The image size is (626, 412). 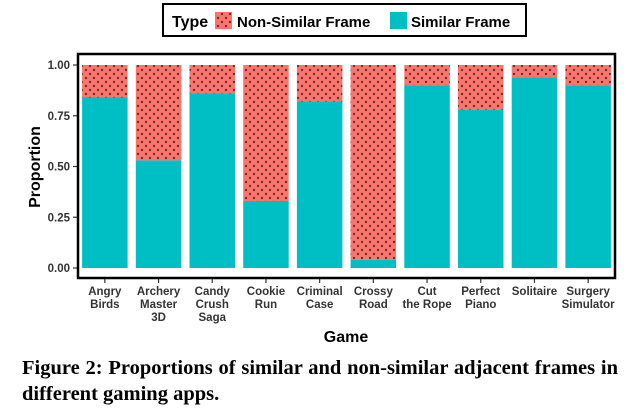 What do you see at coordinates (346, 337) in the screenshot?
I see `x-axis-label: Game` at bounding box center [346, 337].